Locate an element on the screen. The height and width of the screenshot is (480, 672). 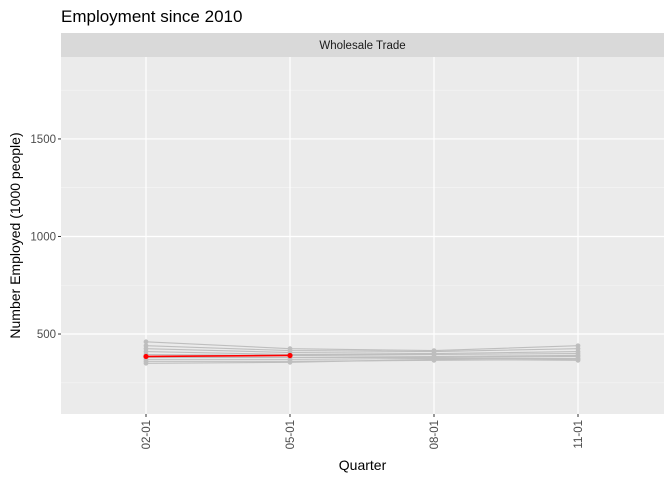
facet-strip is located at coordinates (362, 45).